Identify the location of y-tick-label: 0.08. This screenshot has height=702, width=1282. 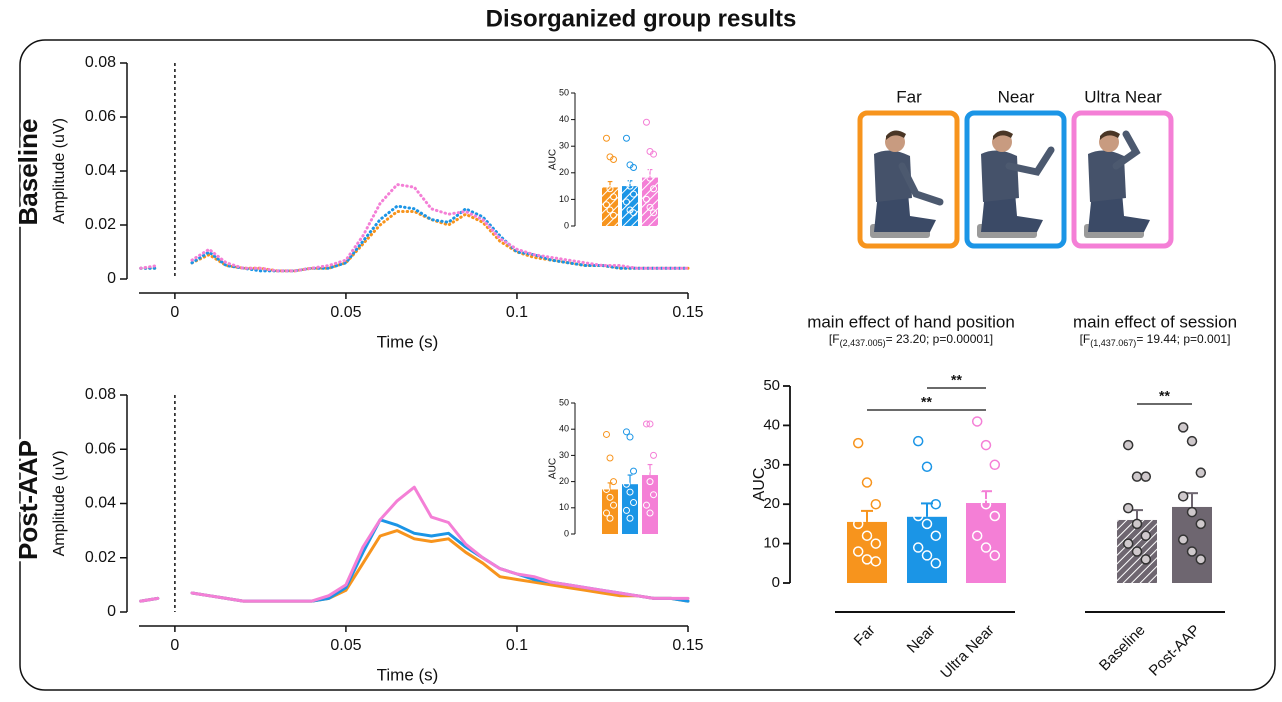
(100, 394).